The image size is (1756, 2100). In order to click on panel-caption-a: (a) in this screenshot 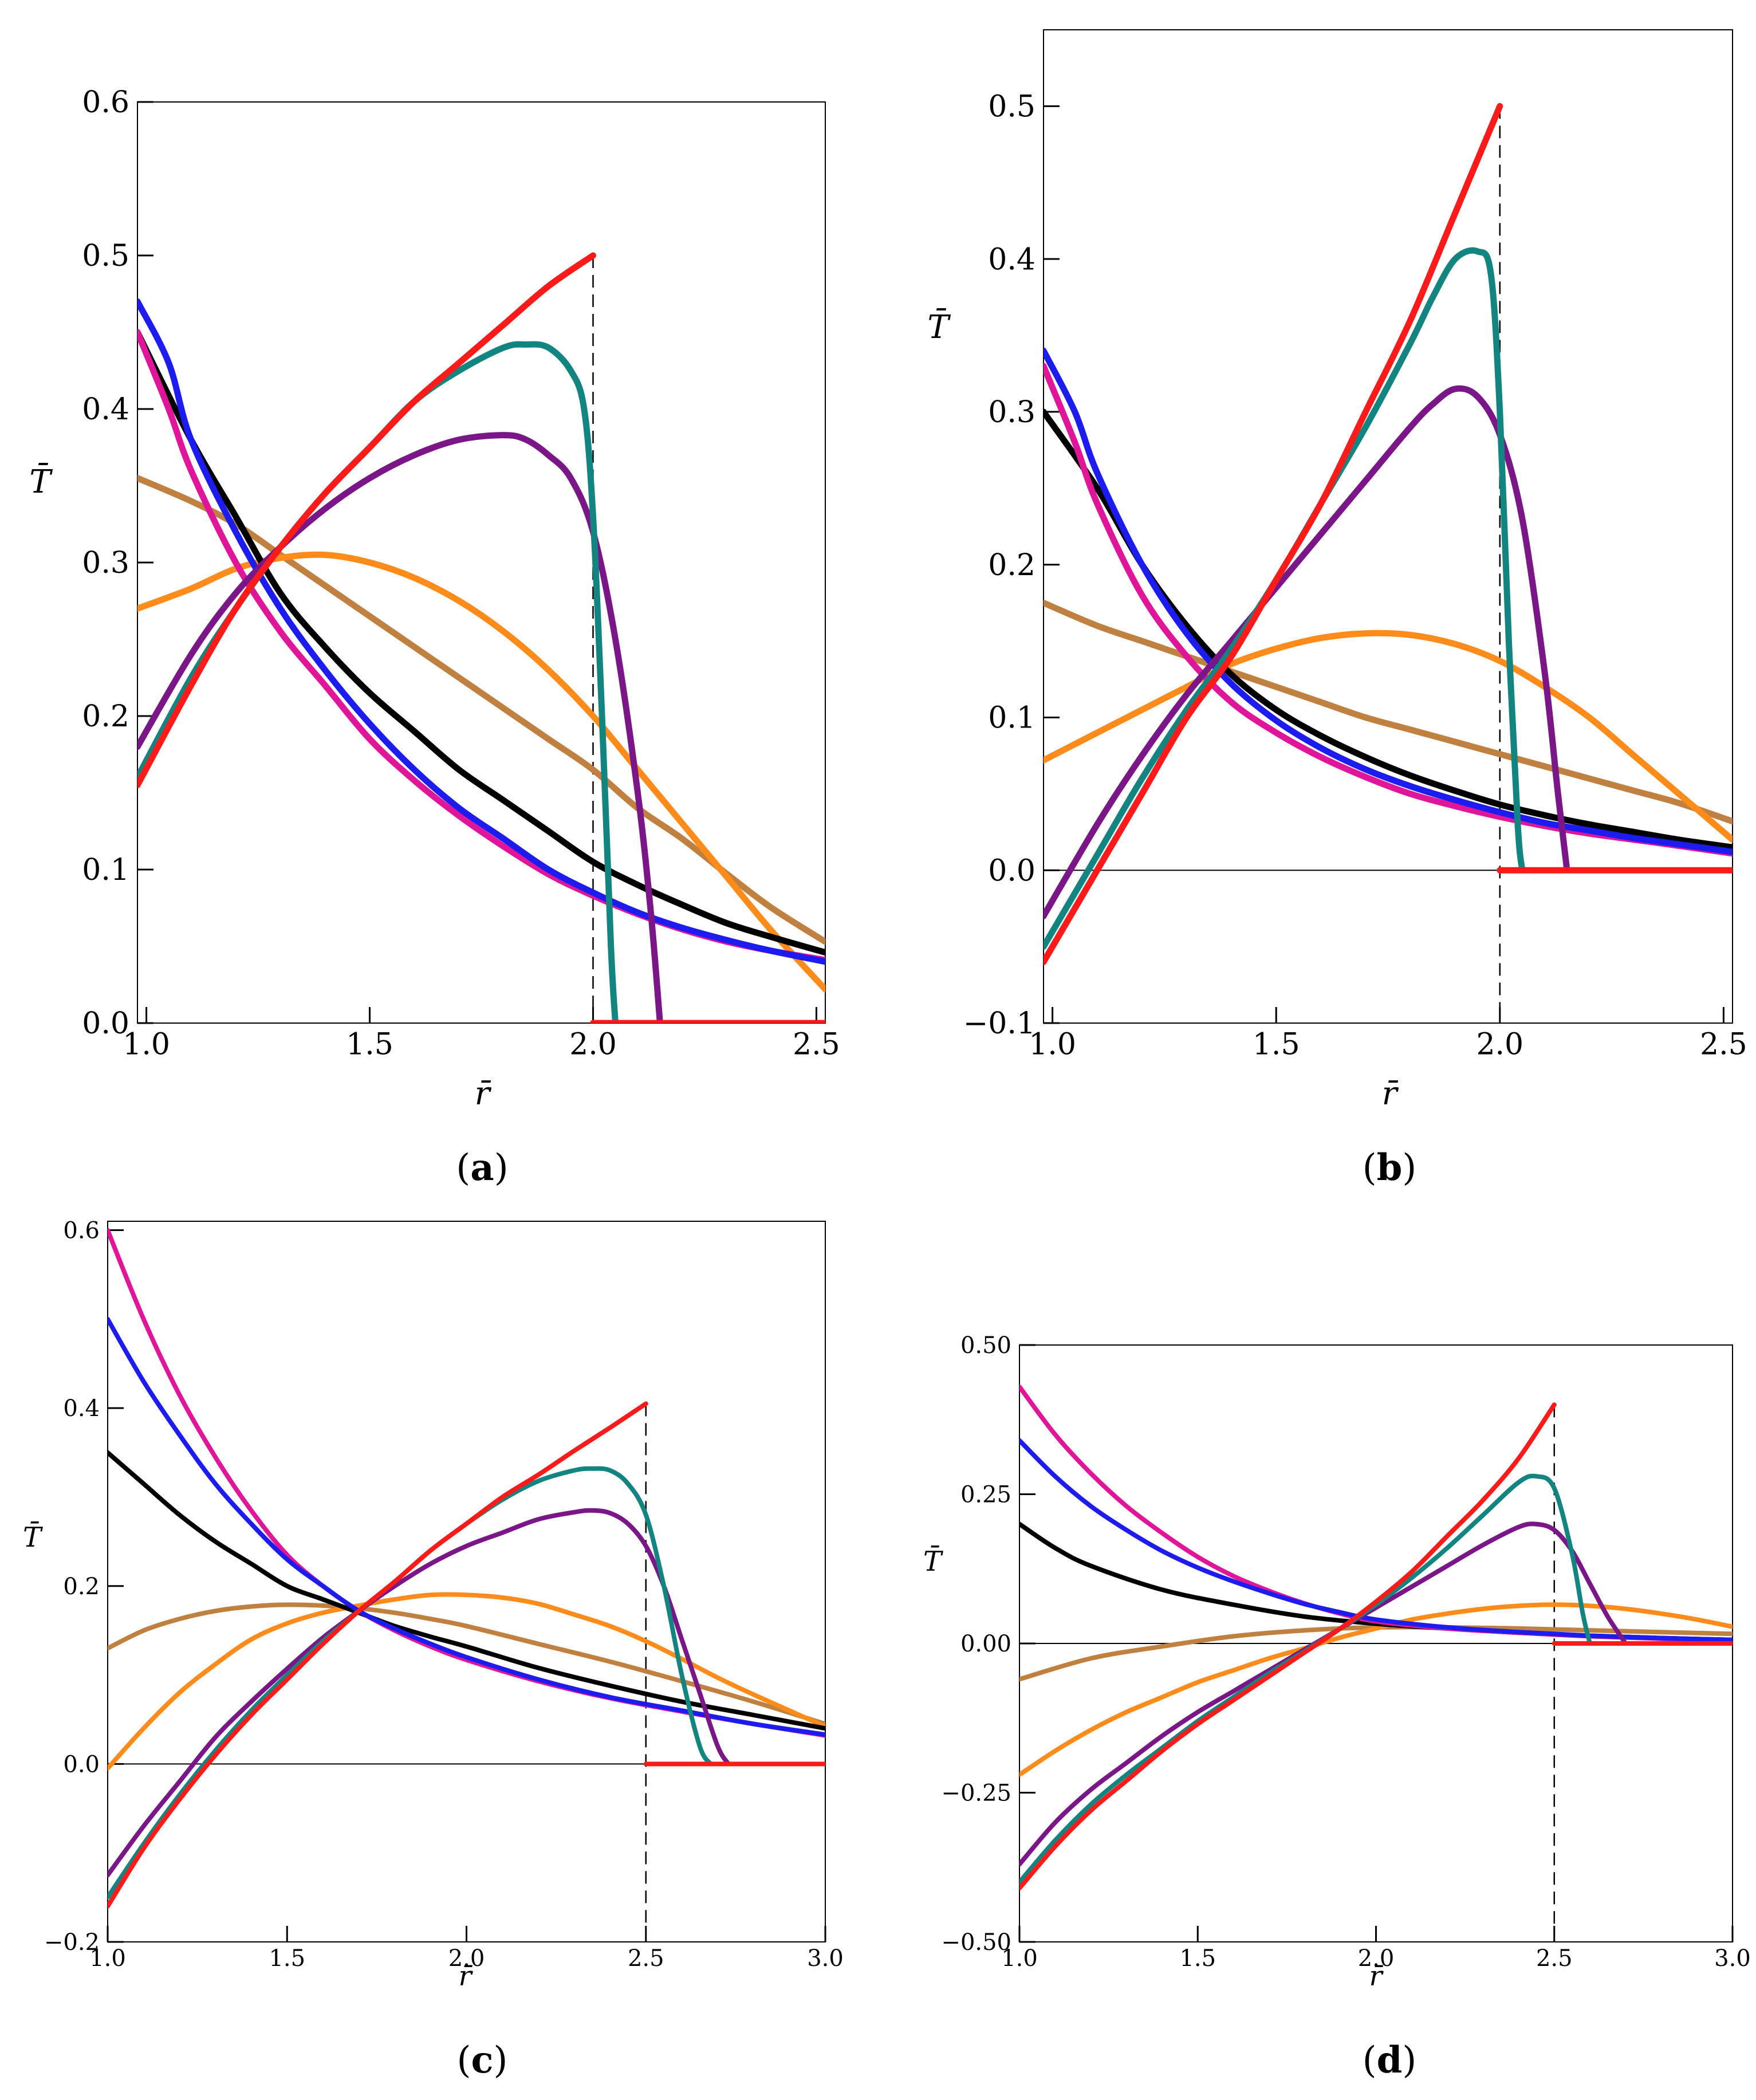, I will do `click(482, 1167)`.